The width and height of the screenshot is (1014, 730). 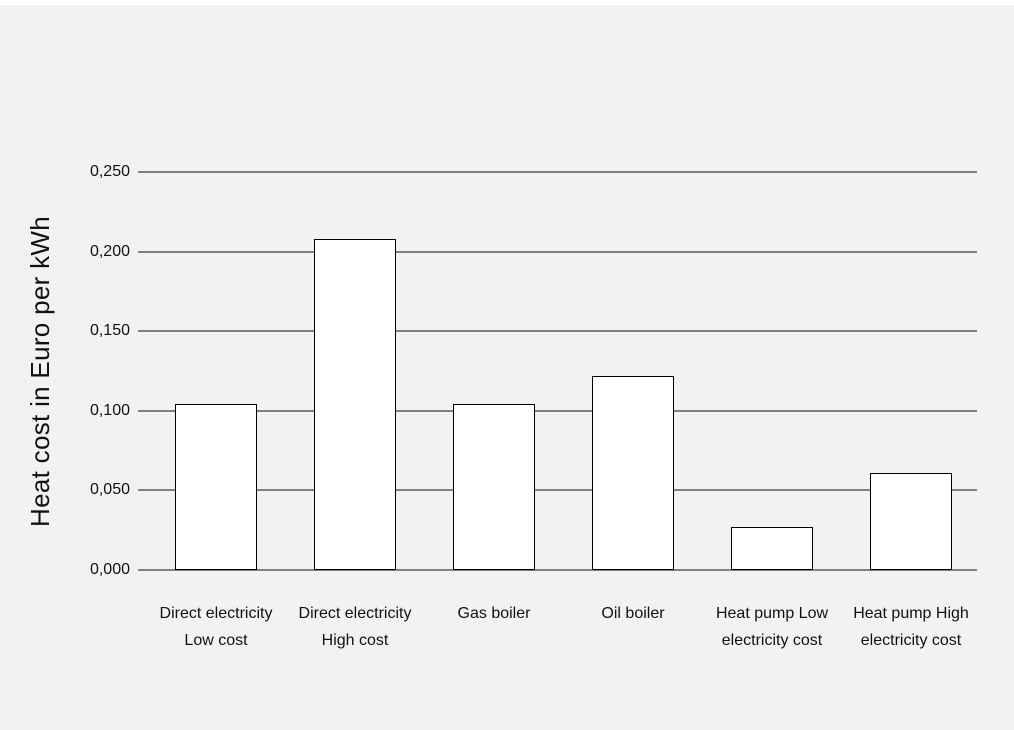 I want to click on category-label-line: Oil boiler, so click(x=633, y=613).